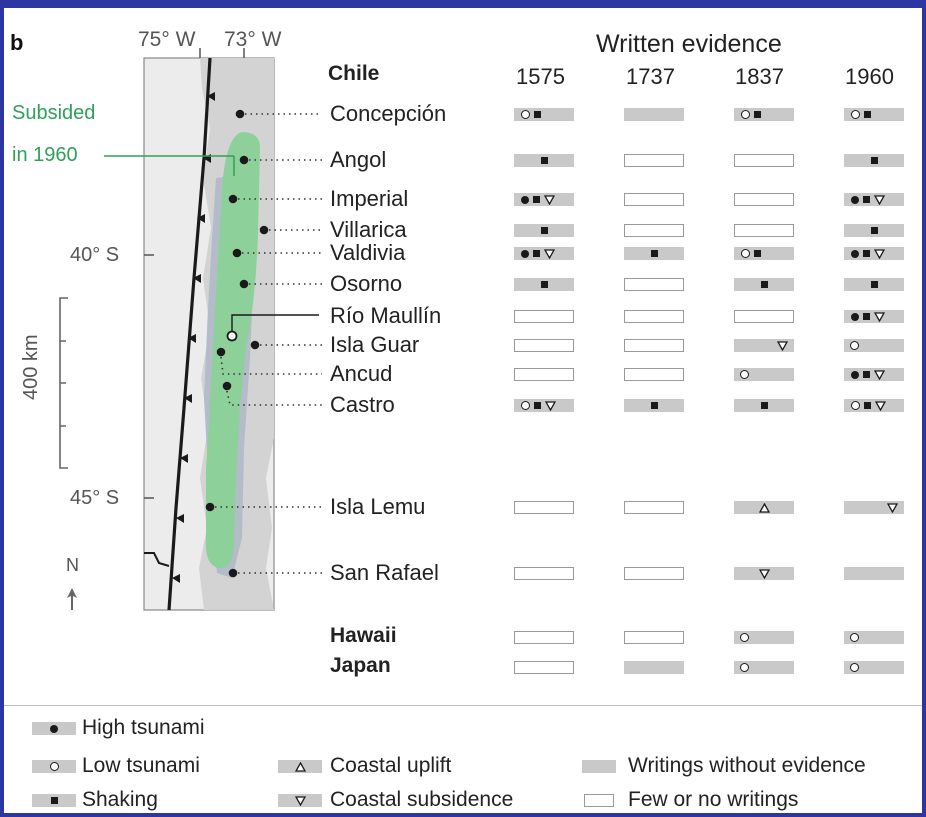  What do you see at coordinates (599, 766) in the screenshot?
I see `legend-writings-swatch` at bounding box center [599, 766].